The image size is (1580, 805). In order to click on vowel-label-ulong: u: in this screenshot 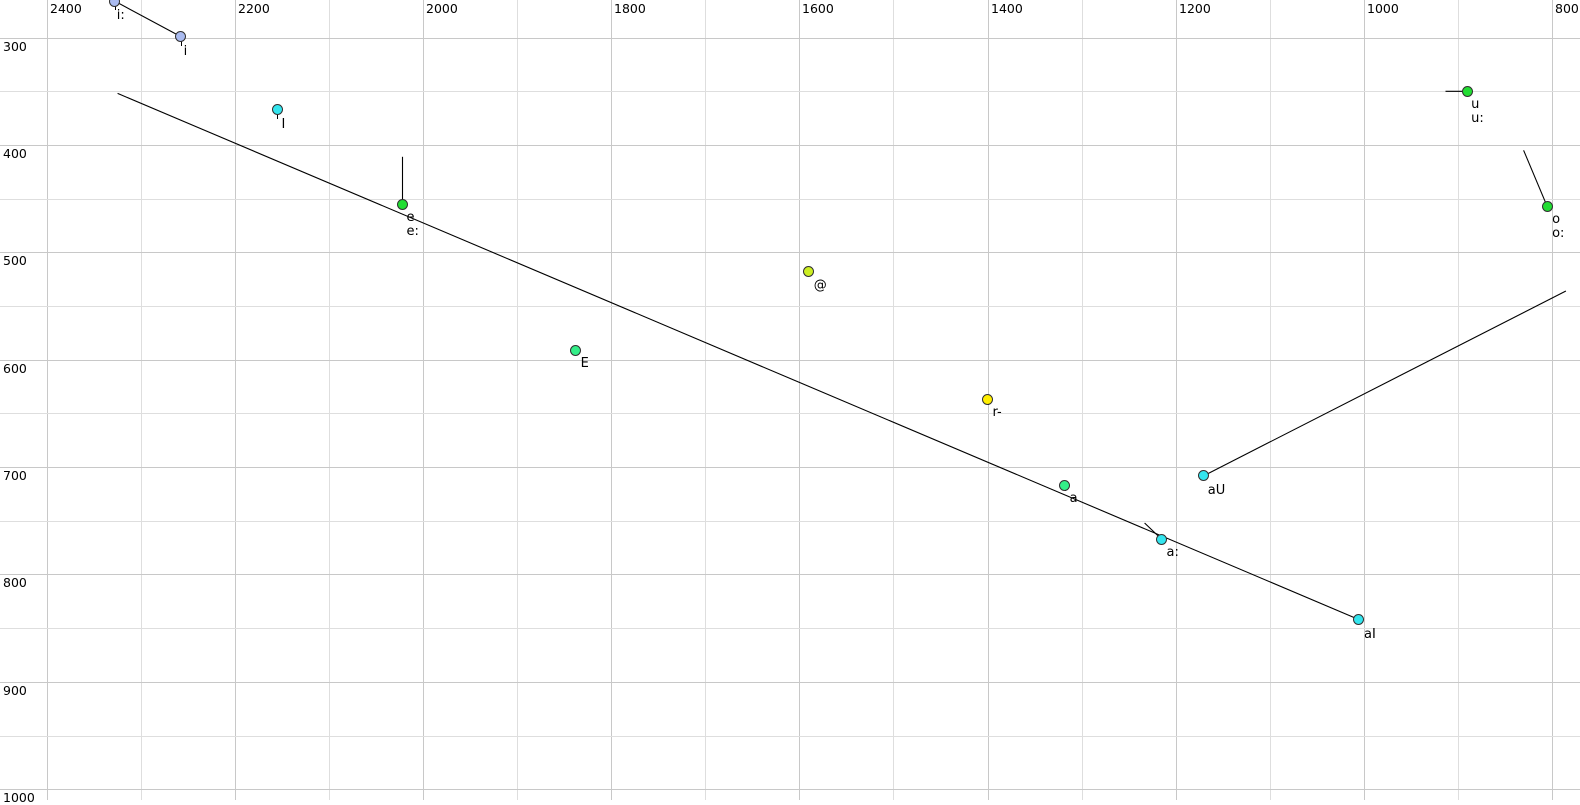, I will do `click(1477, 119)`.